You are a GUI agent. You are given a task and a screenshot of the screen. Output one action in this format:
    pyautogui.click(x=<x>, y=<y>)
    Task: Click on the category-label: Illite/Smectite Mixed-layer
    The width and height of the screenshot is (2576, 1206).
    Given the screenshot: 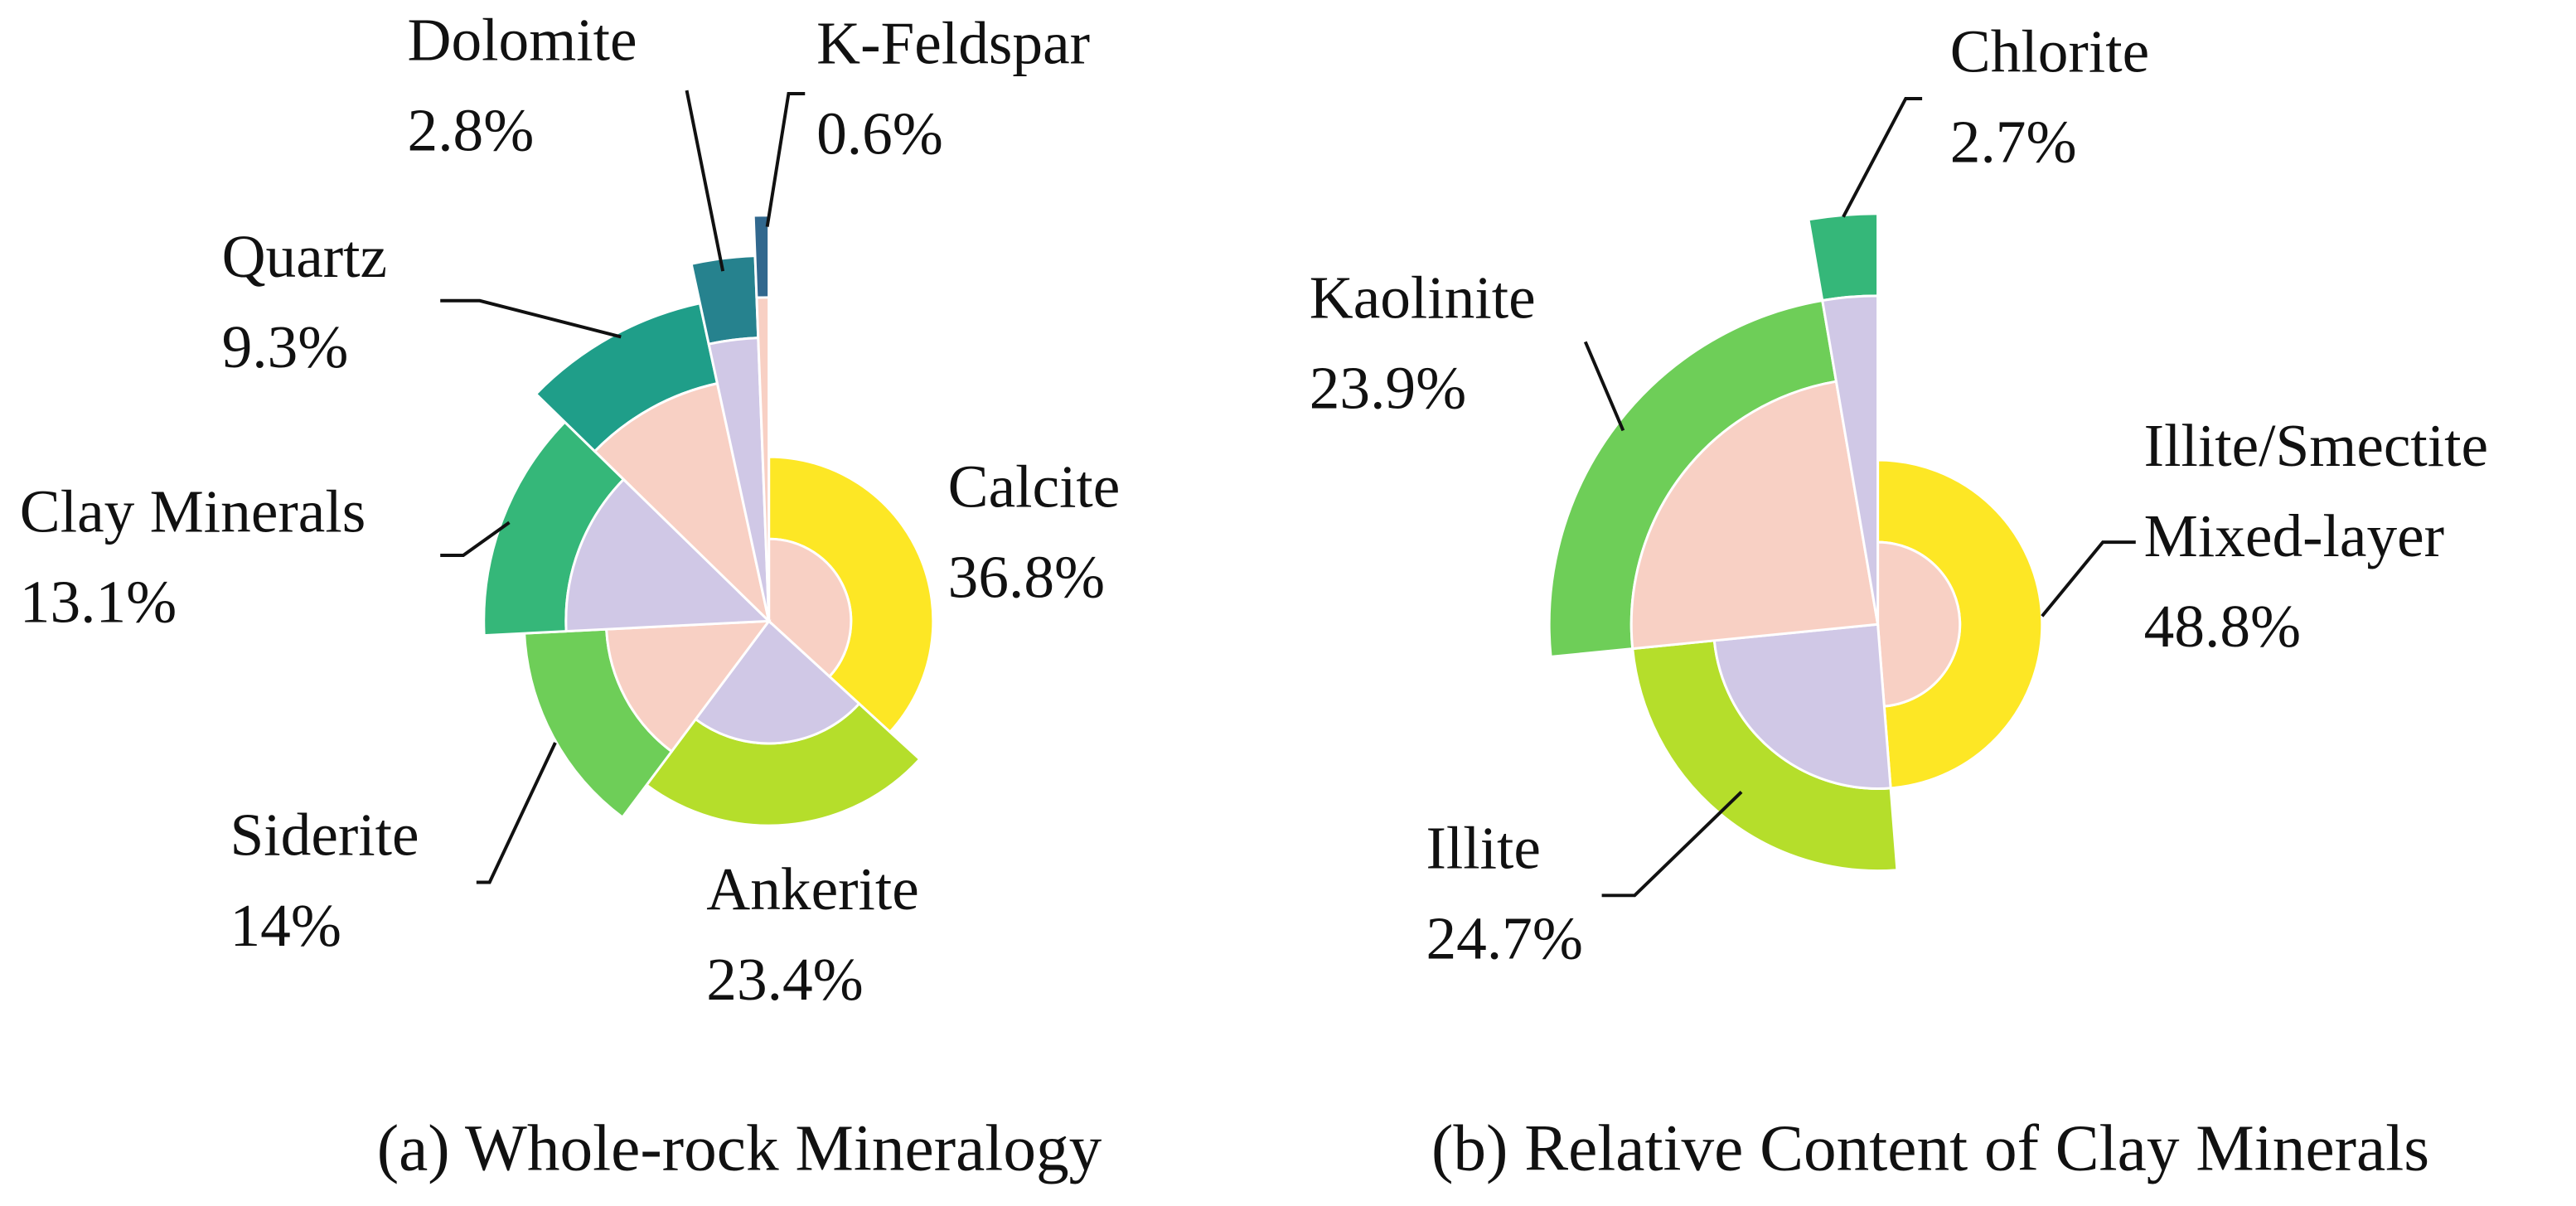 What is the action you would take?
    pyautogui.click(x=2316, y=490)
    